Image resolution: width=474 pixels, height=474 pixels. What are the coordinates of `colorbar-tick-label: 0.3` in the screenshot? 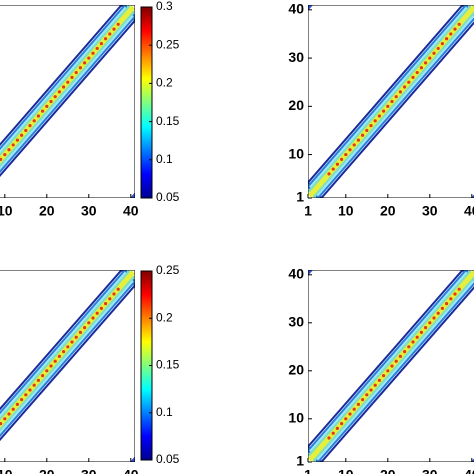 It's located at (164, 6).